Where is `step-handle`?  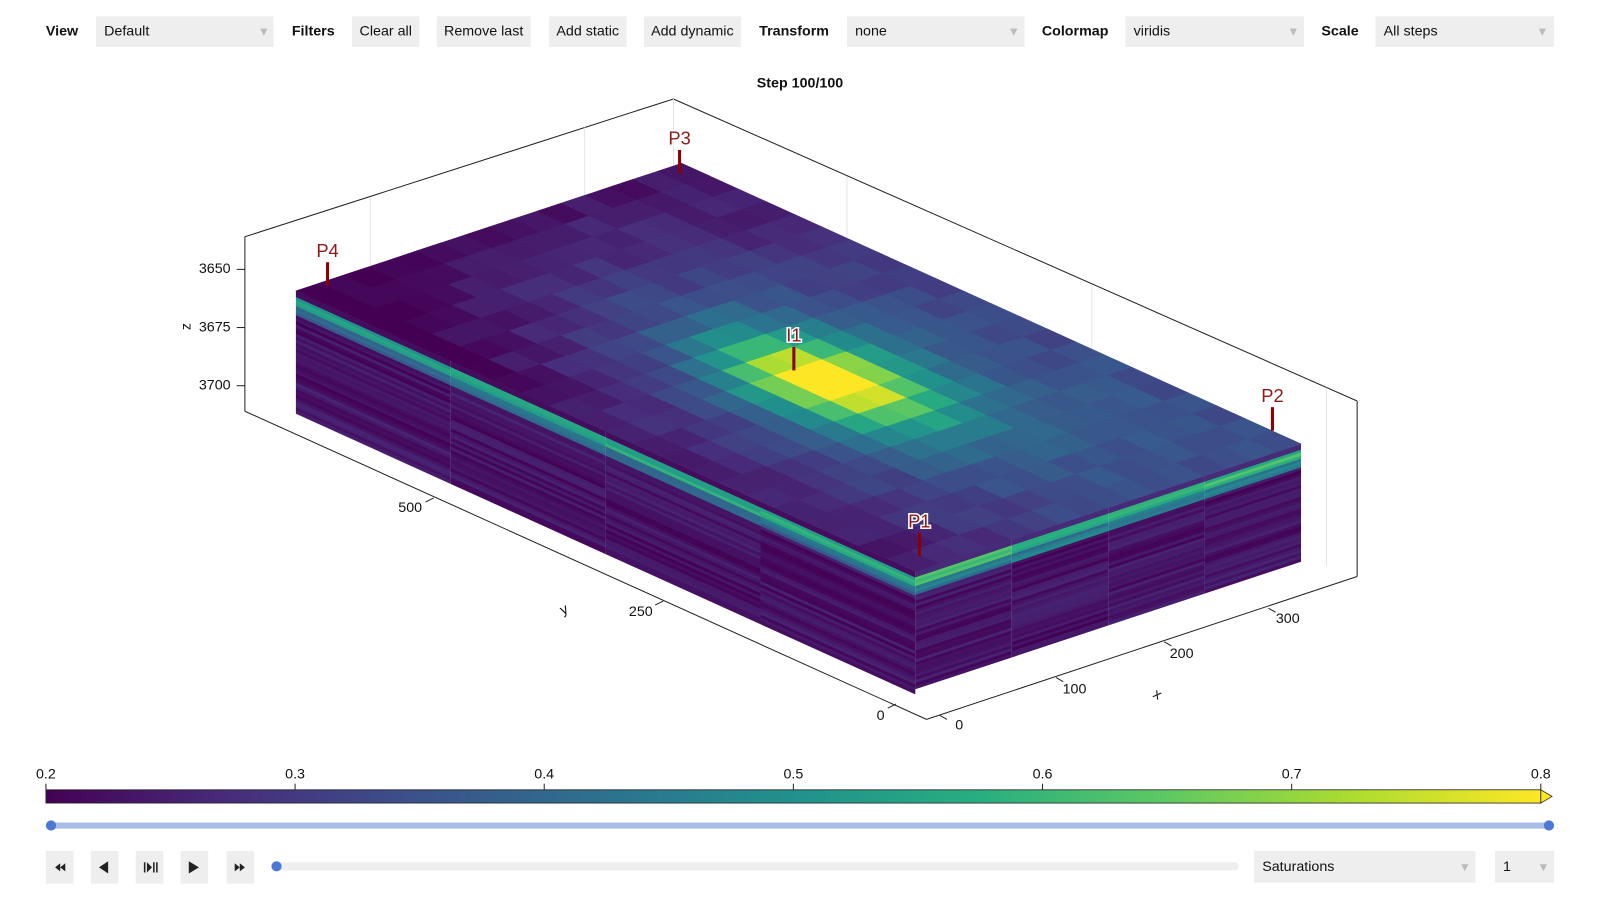
step-handle is located at coordinates (276, 866).